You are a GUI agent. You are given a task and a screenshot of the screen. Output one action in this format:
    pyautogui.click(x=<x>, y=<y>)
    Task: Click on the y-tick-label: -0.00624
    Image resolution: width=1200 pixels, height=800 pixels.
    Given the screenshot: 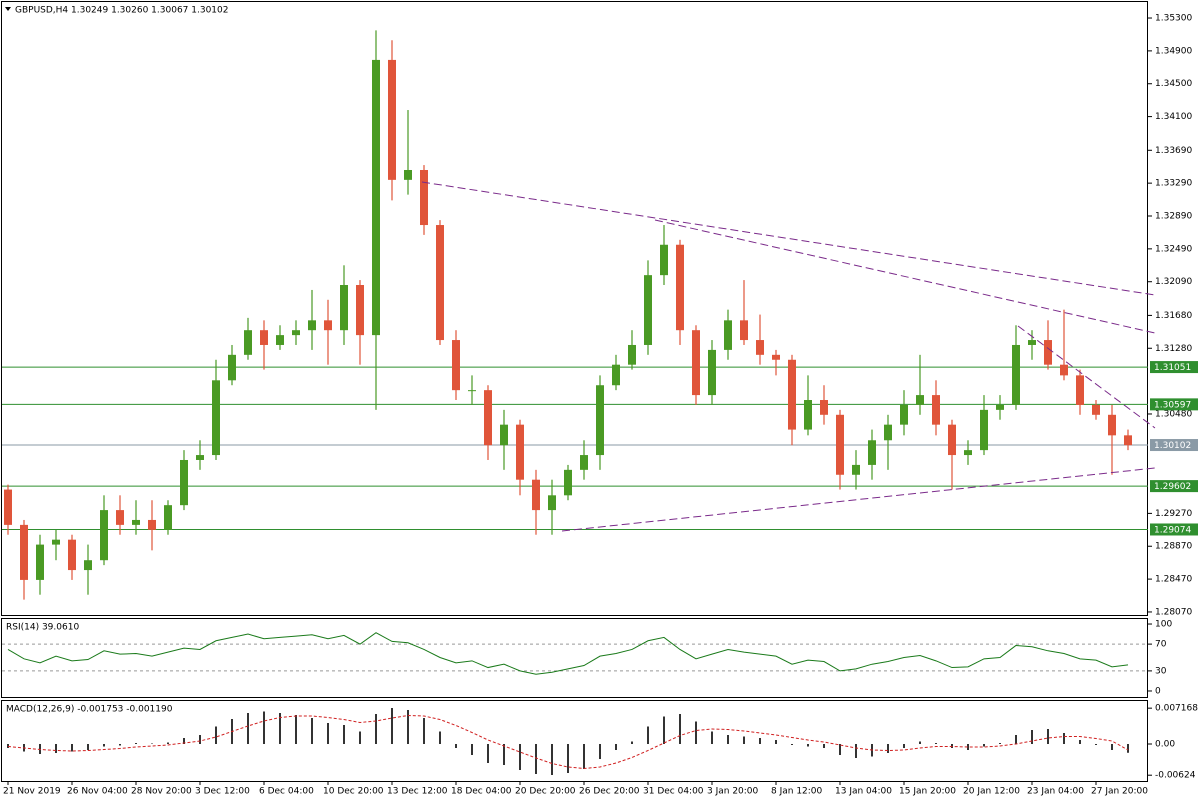 What is the action you would take?
    pyautogui.click(x=1175, y=776)
    